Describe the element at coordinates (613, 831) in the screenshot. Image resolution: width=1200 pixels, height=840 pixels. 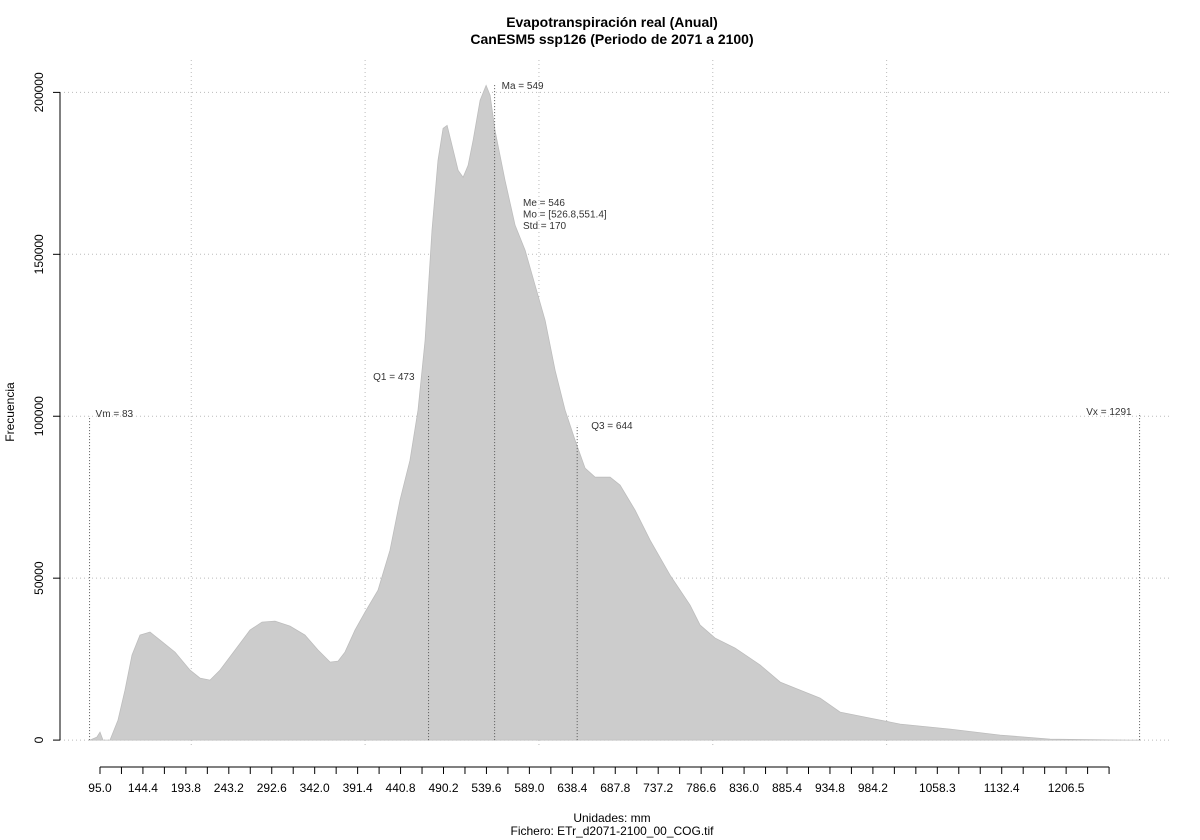
I see `caption: Fichero: ETr_d2071-2100_00_COG.tif` at that location.